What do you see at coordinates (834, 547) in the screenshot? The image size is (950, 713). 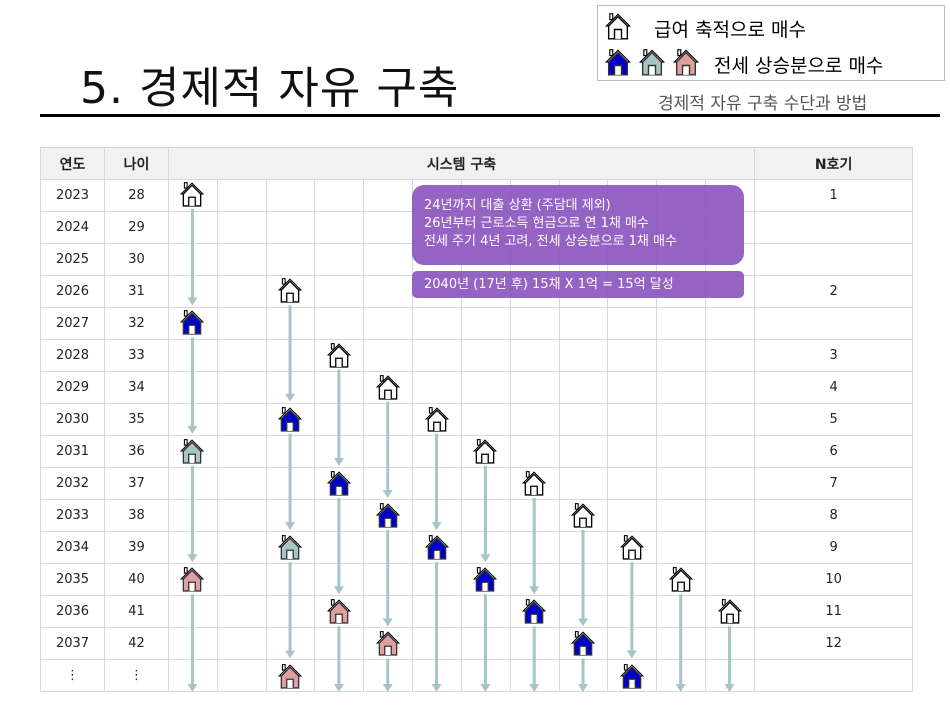 I see `n-cell: 9` at bounding box center [834, 547].